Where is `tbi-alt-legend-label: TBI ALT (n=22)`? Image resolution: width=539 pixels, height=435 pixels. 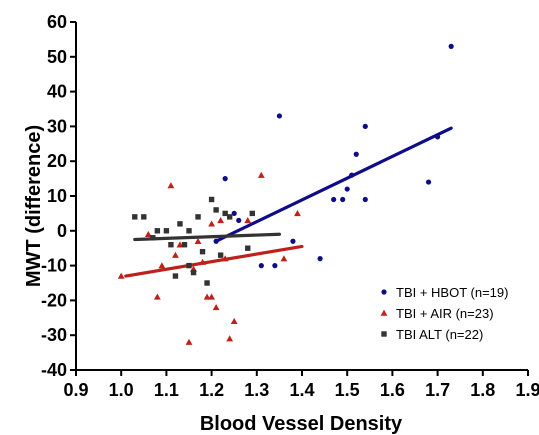 tbi-alt-legend-label: TBI ALT (n=22) is located at coordinates (439, 334).